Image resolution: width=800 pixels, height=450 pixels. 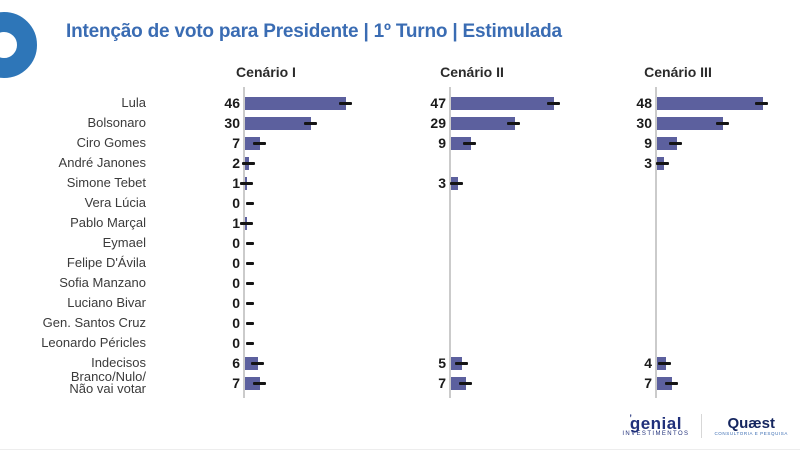 I want to click on candidate-label: Gen. Santos Cruz, so click(x=94, y=322).